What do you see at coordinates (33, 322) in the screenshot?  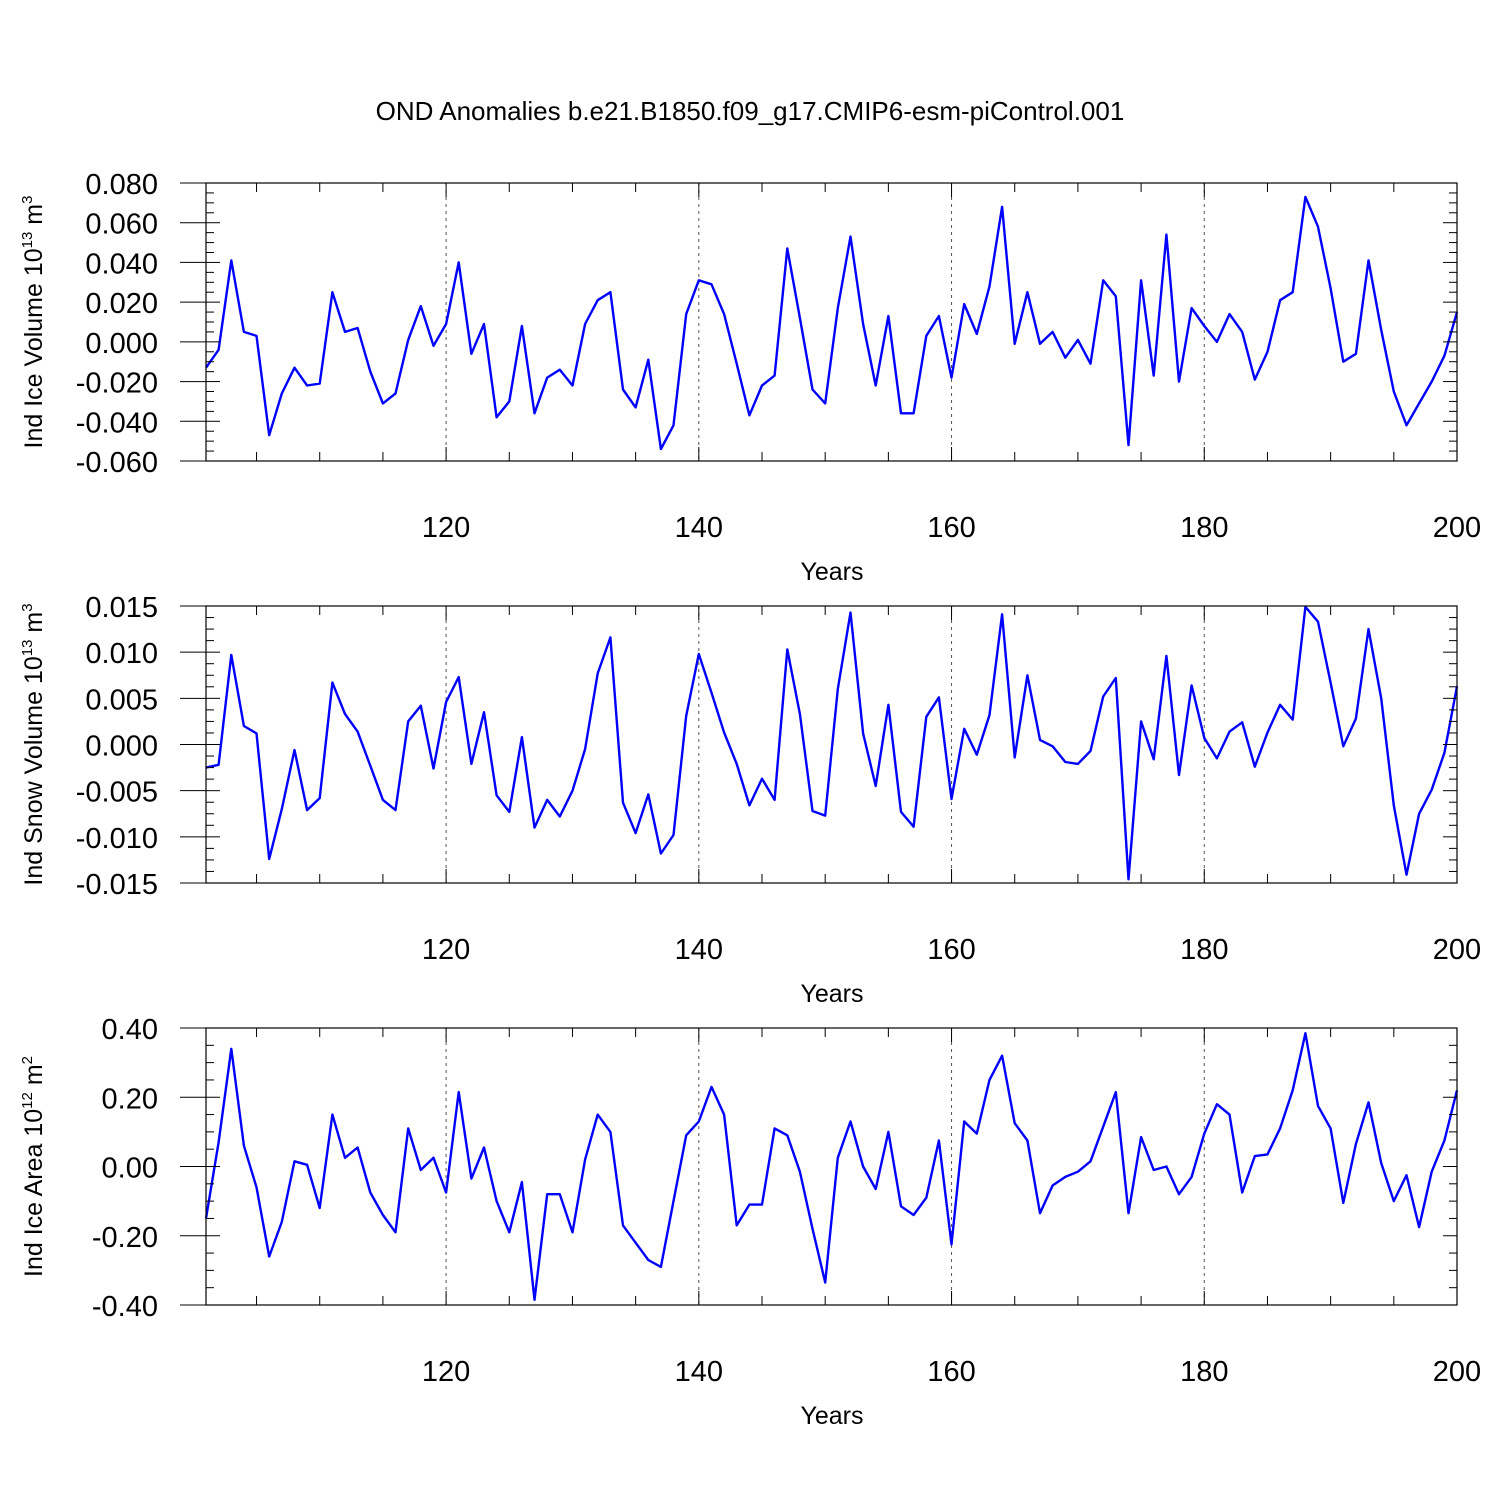 I see `y-axis-label: Ind Ice Volume 1013 m3` at bounding box center [33, 322].